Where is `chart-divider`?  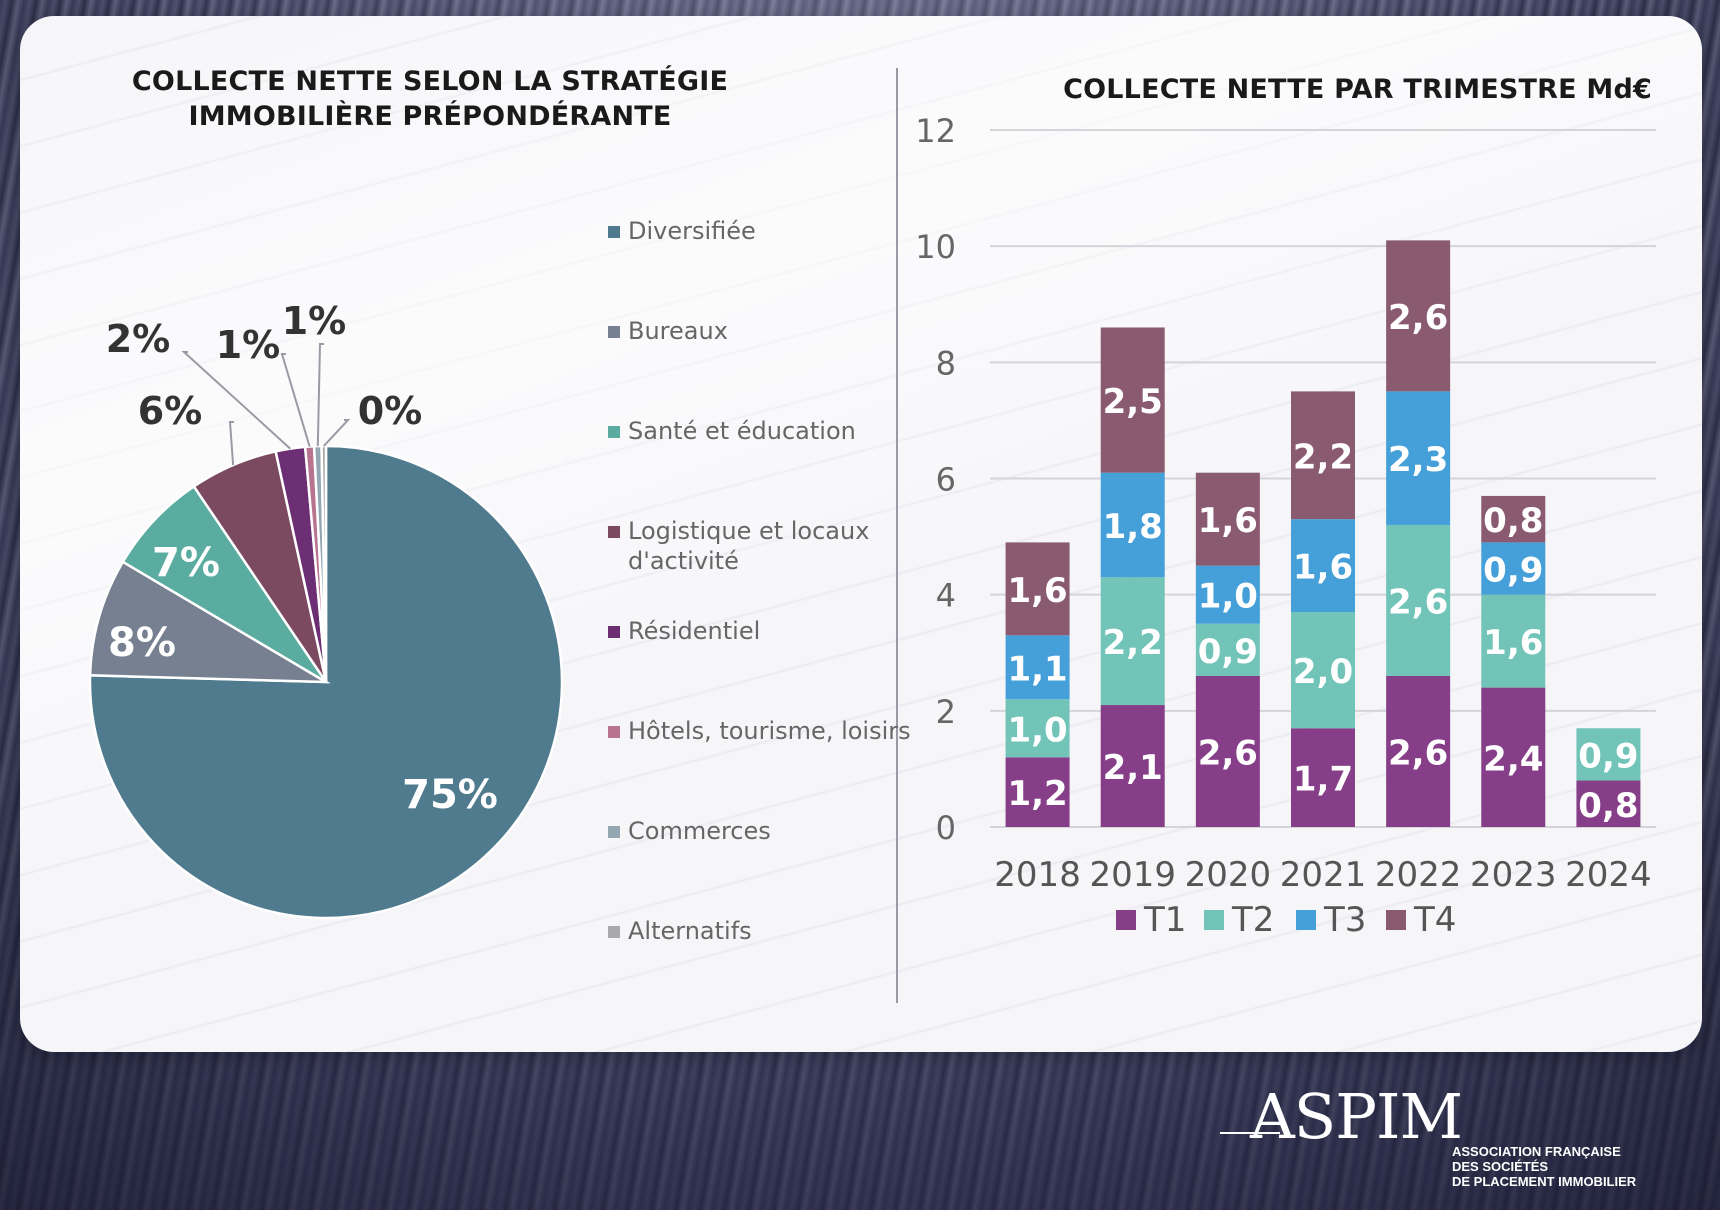 chart-divider is located at coordinates (897, 535).